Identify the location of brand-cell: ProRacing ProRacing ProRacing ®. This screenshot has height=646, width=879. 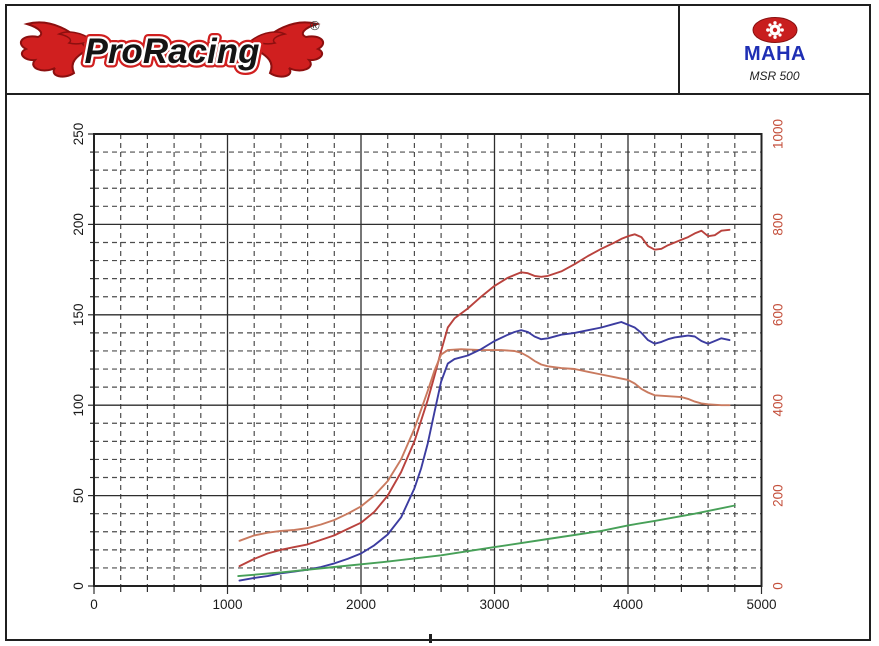
(343, 49).